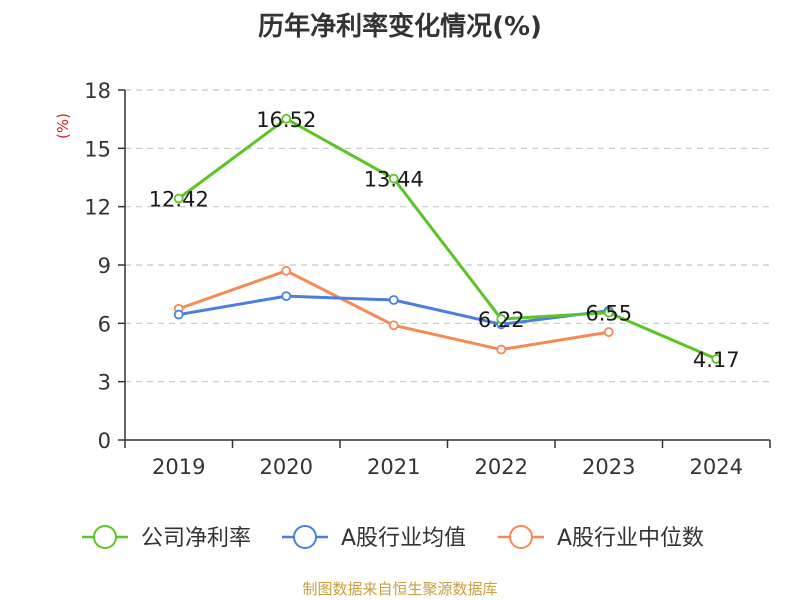 The width and height of the screenshot is (800, 600). I want to click on y-tick-label-6: 6, so click(104, 324).